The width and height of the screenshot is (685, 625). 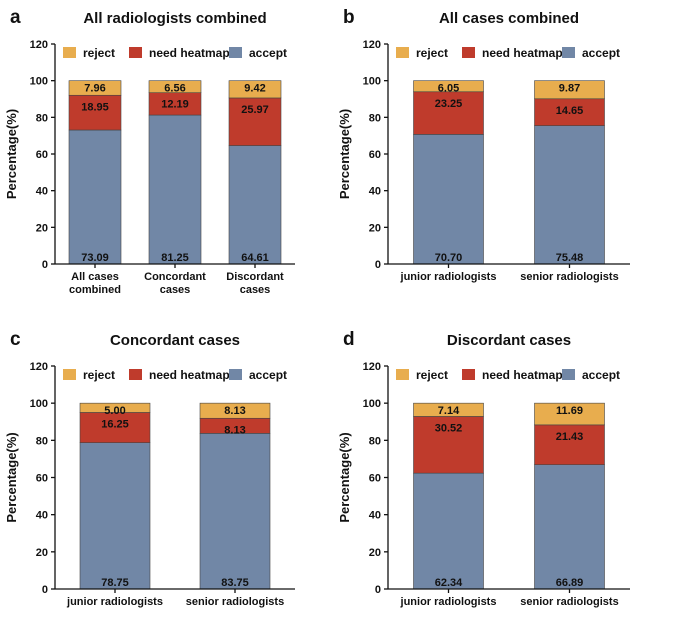 I want to click on data-label-reject: 6.05, so click(x=448, y=89).